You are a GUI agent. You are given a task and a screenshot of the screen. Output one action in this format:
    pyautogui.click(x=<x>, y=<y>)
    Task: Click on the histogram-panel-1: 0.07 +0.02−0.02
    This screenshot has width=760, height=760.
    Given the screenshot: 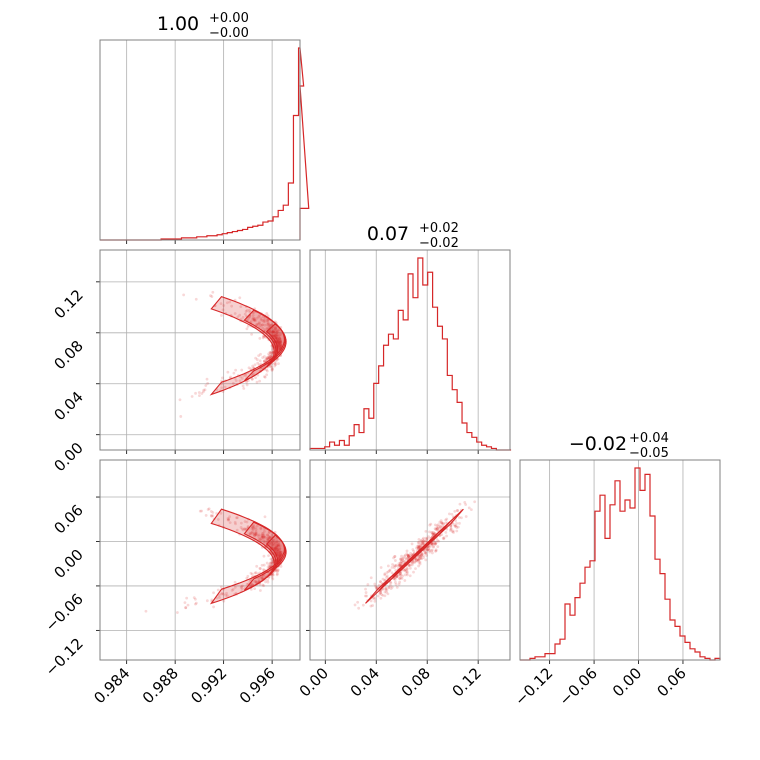 What is the action you would take?
    pyautogui.click(x=410, y=337)
    